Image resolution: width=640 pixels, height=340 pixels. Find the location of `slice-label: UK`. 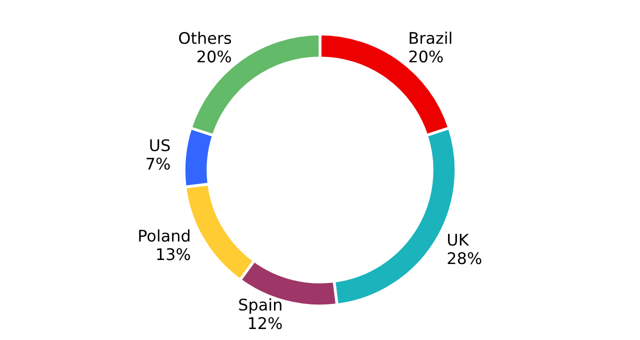

slice-label: UK is located at coordinates (459, 240).